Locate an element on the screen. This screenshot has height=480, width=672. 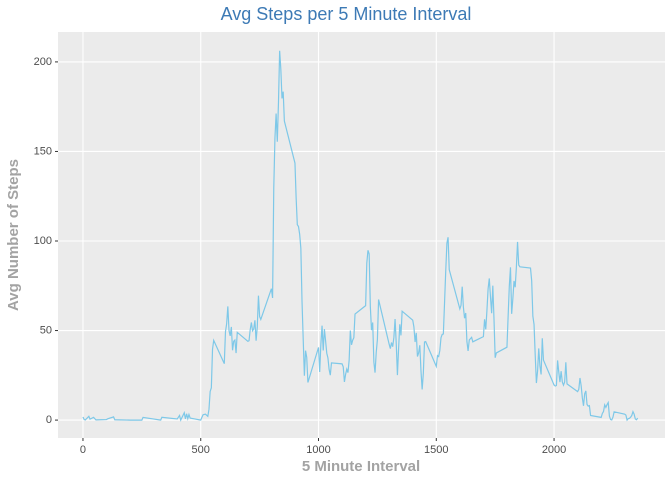
x-tick-label: 1000 is located at coordinates (318, 450).